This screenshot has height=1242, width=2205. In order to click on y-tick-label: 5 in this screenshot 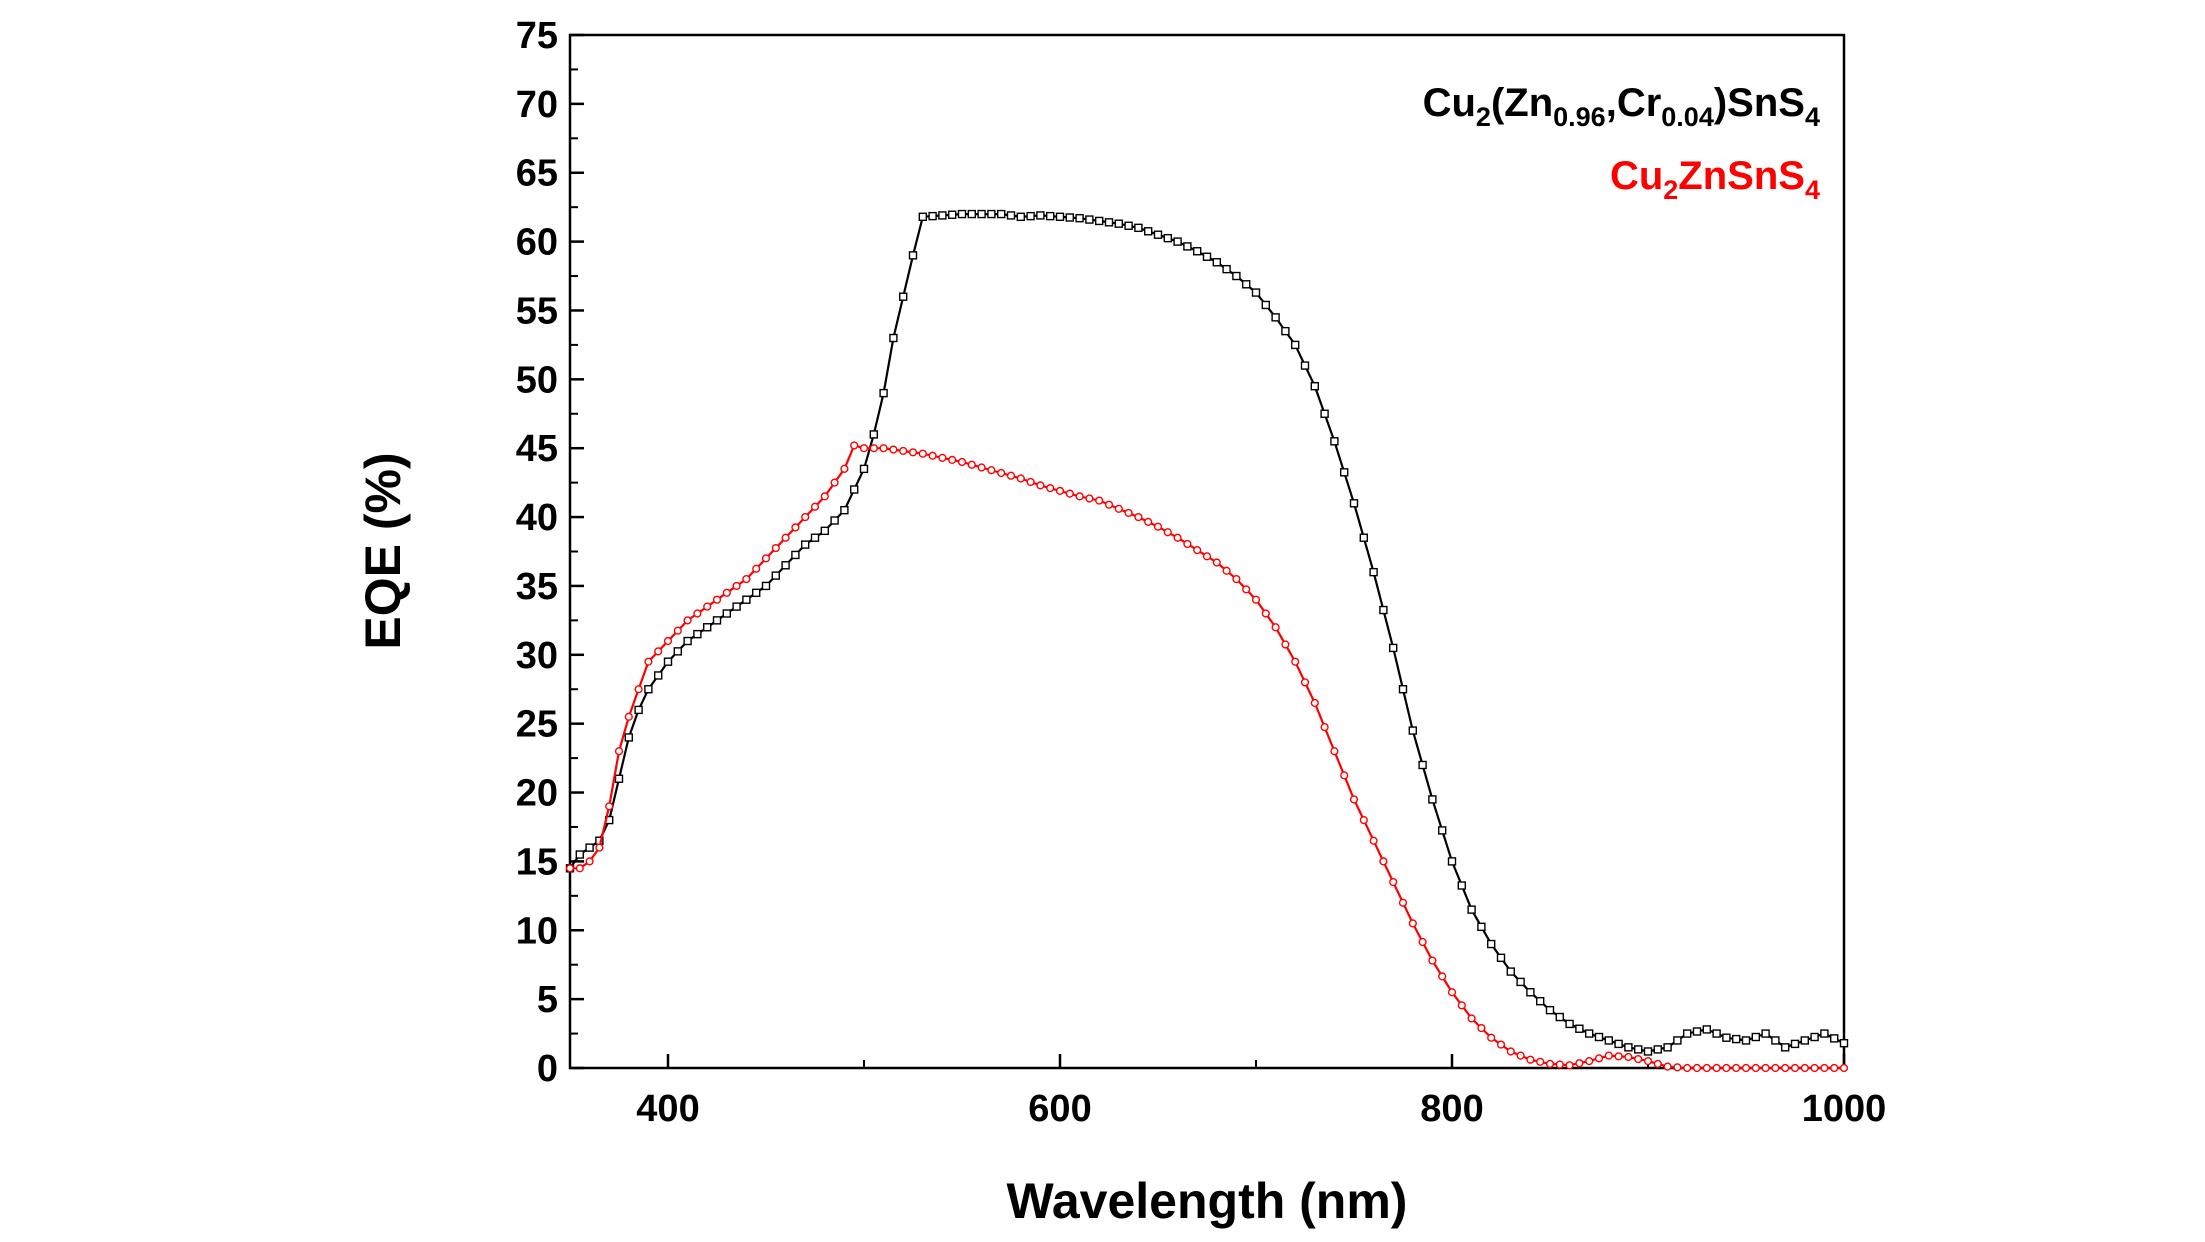, I will do `click(547, 1000)`.